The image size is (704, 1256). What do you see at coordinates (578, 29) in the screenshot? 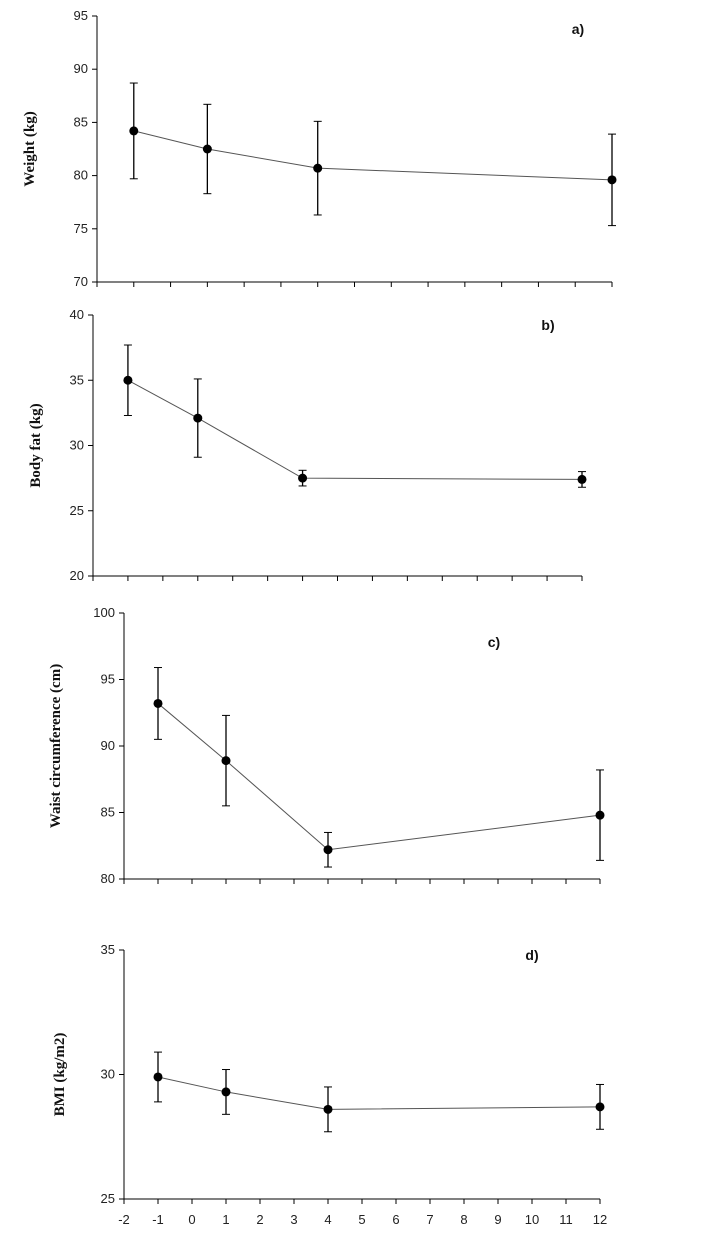
I see `panel-label: a)` at bounding box center [578, 29].